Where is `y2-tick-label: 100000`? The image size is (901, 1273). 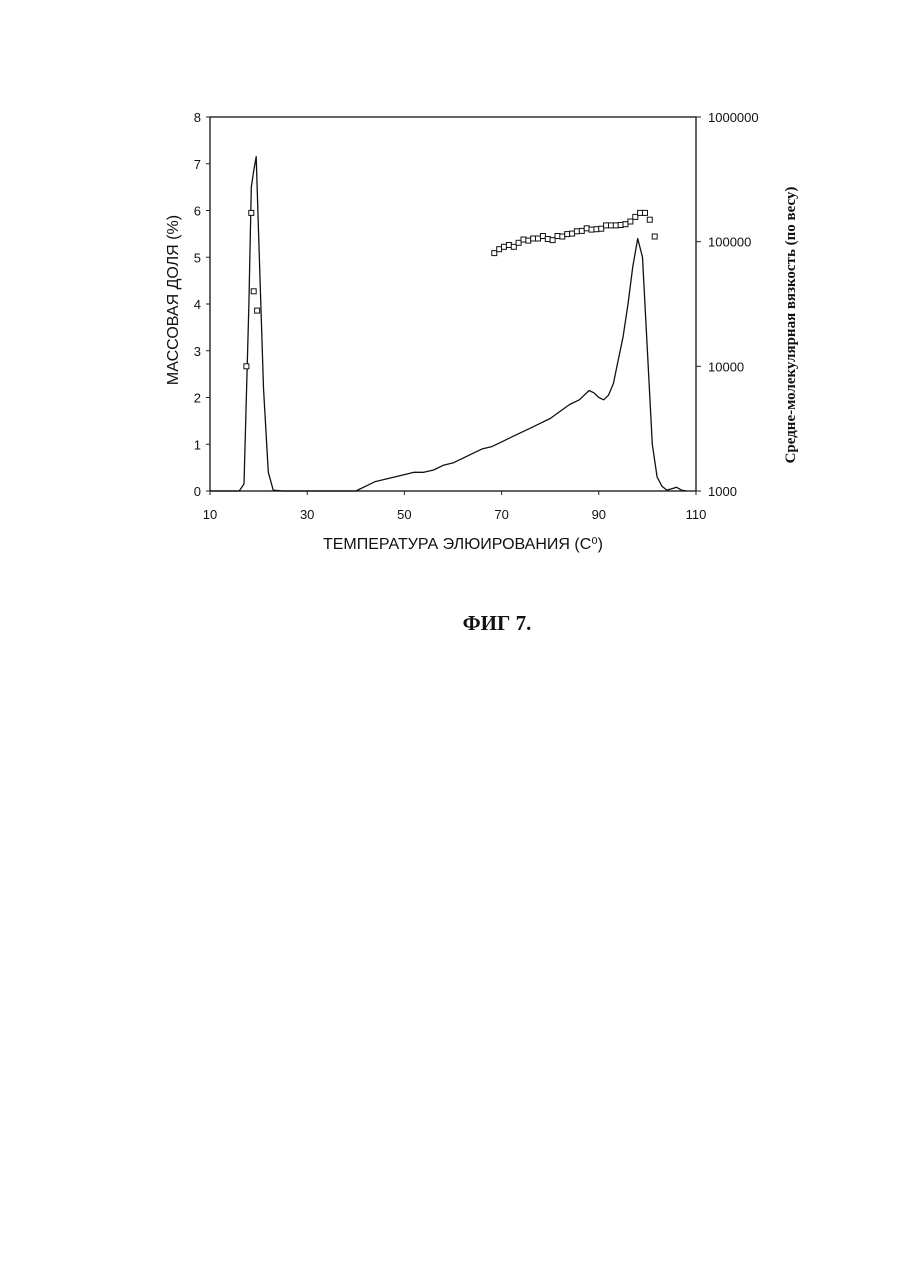 y2-tick-label: 100000 is located at coordinates (729, 242).